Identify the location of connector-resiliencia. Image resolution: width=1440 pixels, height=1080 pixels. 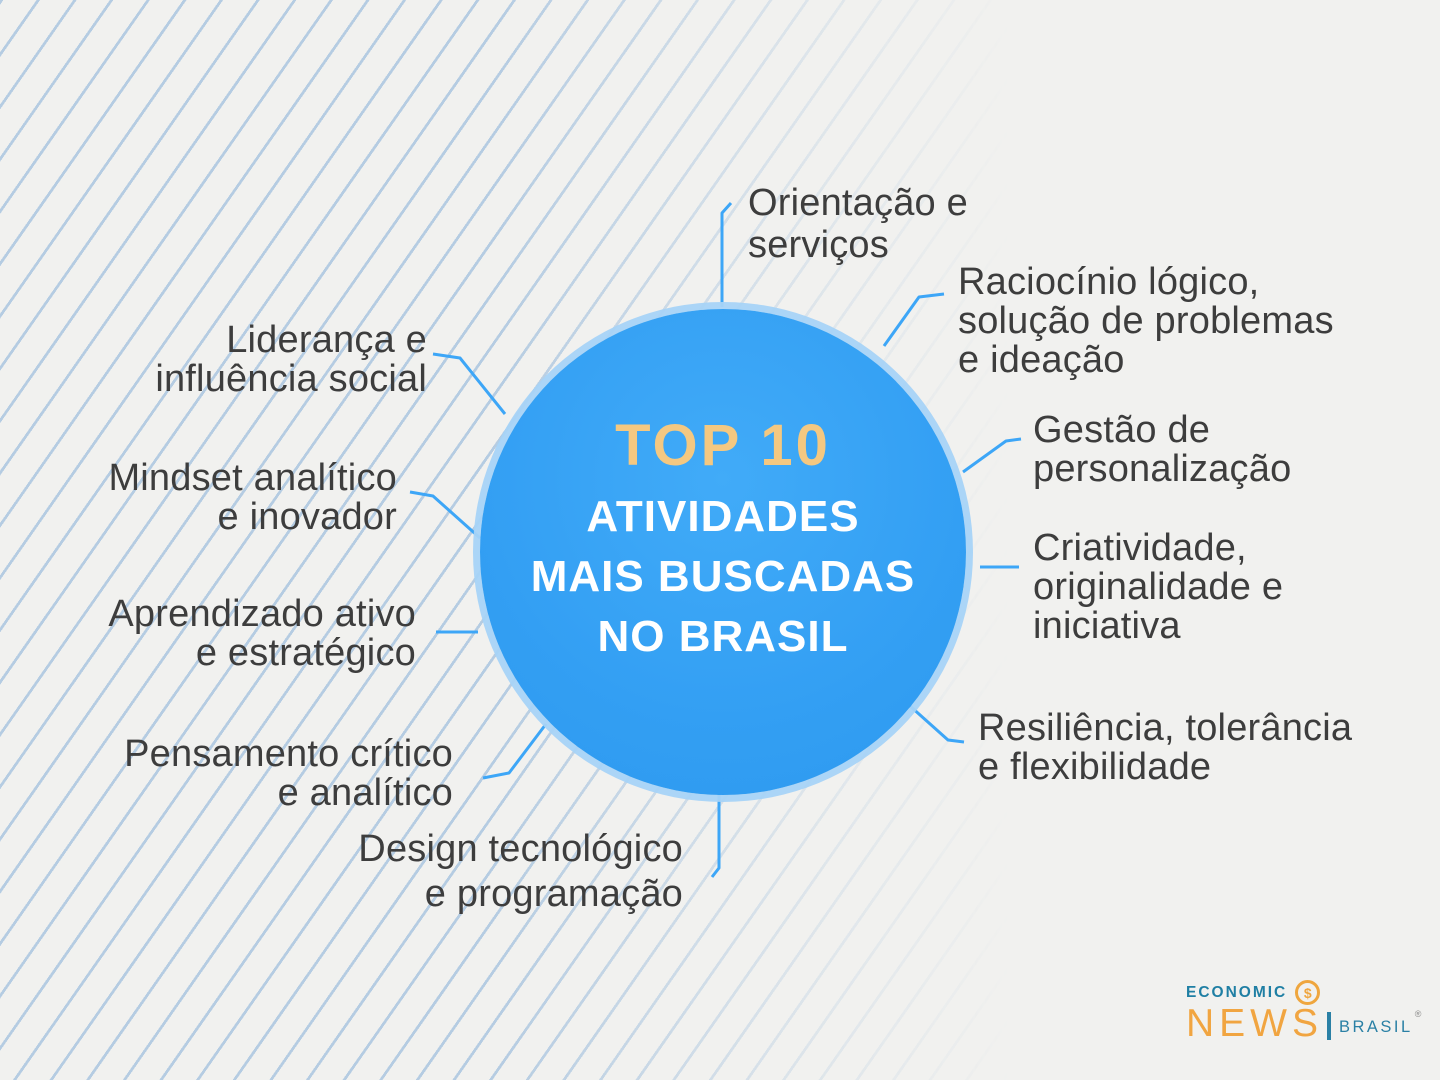
(936, 724).